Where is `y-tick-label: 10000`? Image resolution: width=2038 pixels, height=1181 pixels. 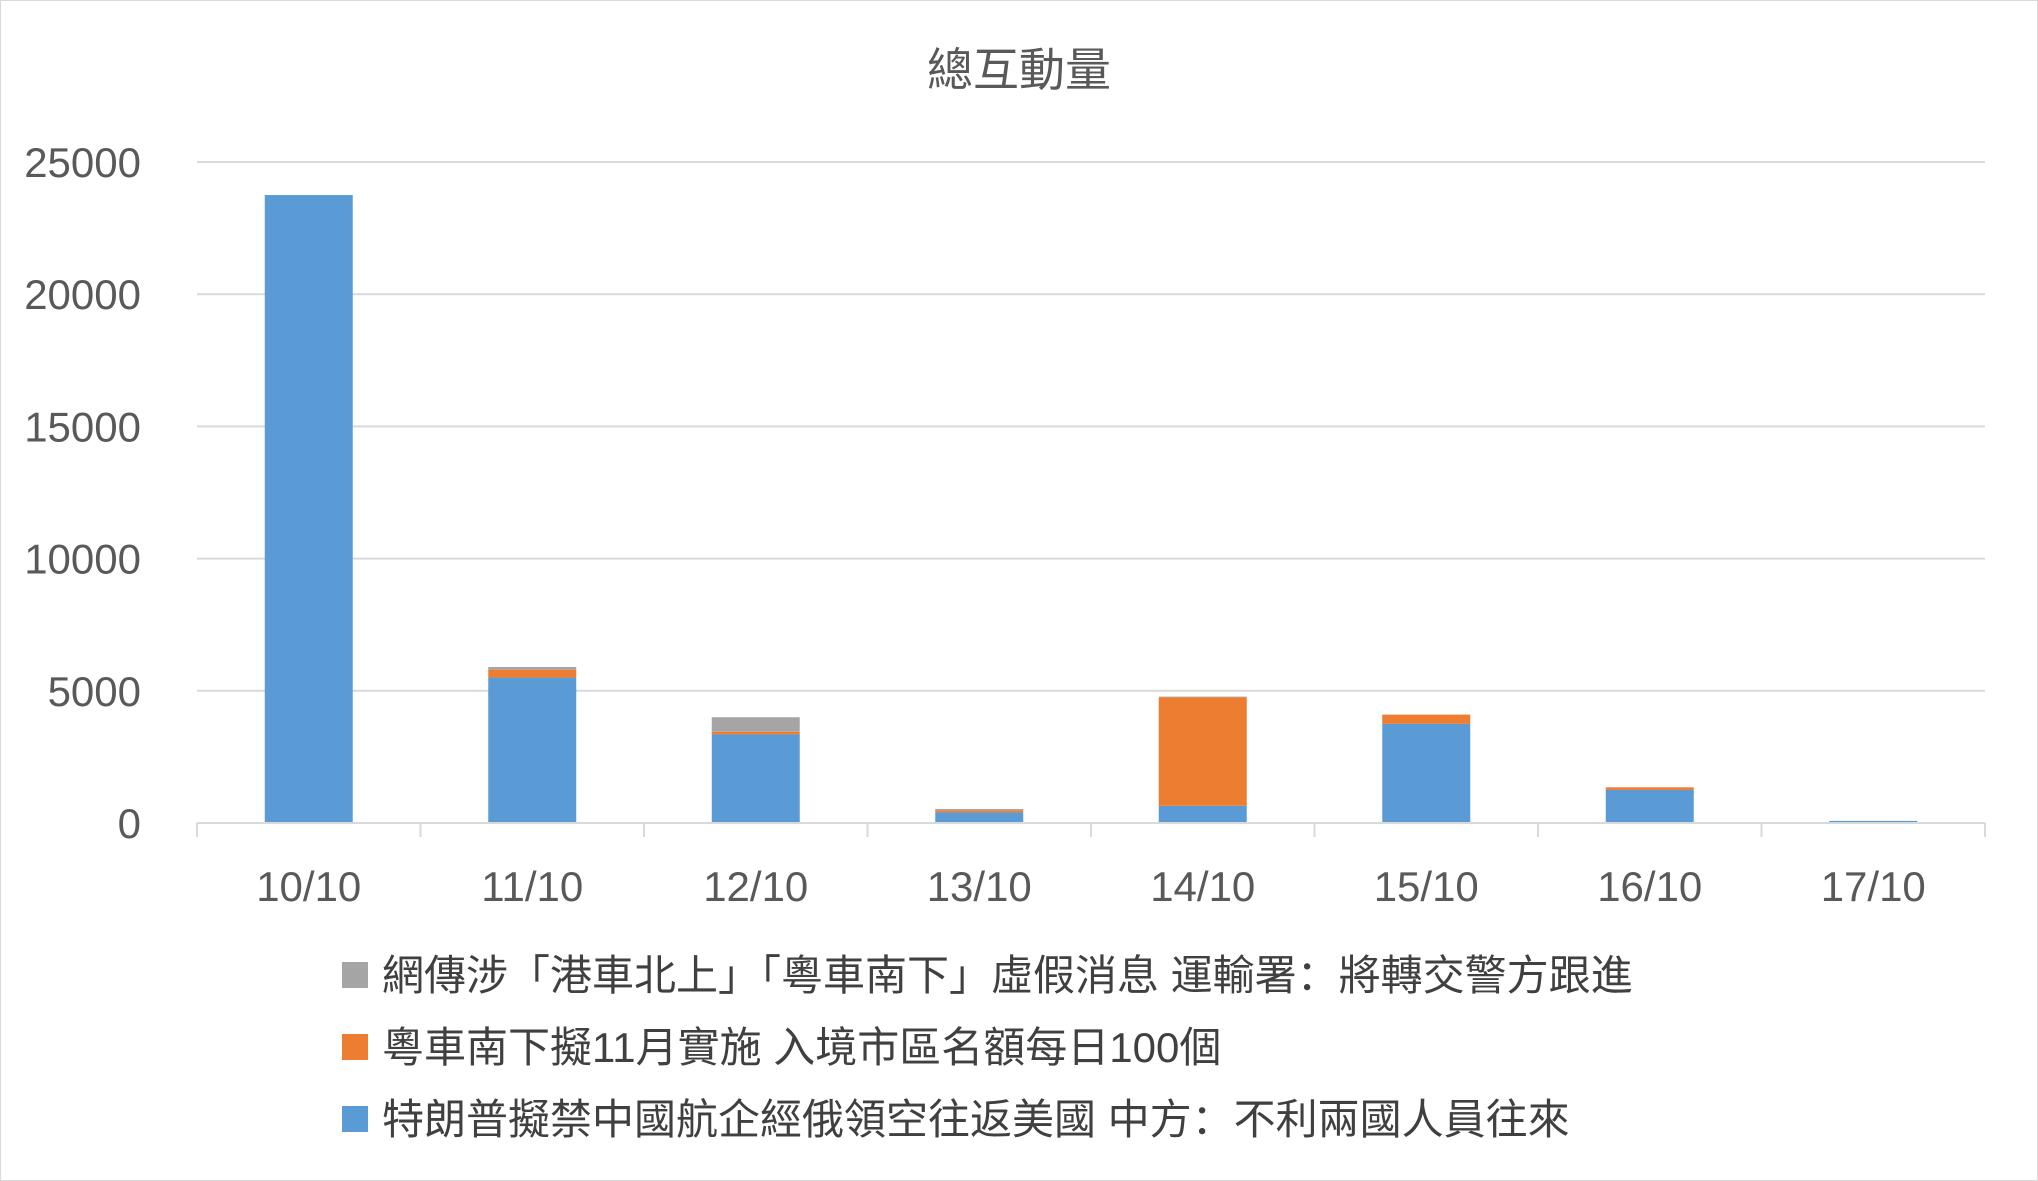 y-tick-label: 10000 is located at coordinates (82, 559).